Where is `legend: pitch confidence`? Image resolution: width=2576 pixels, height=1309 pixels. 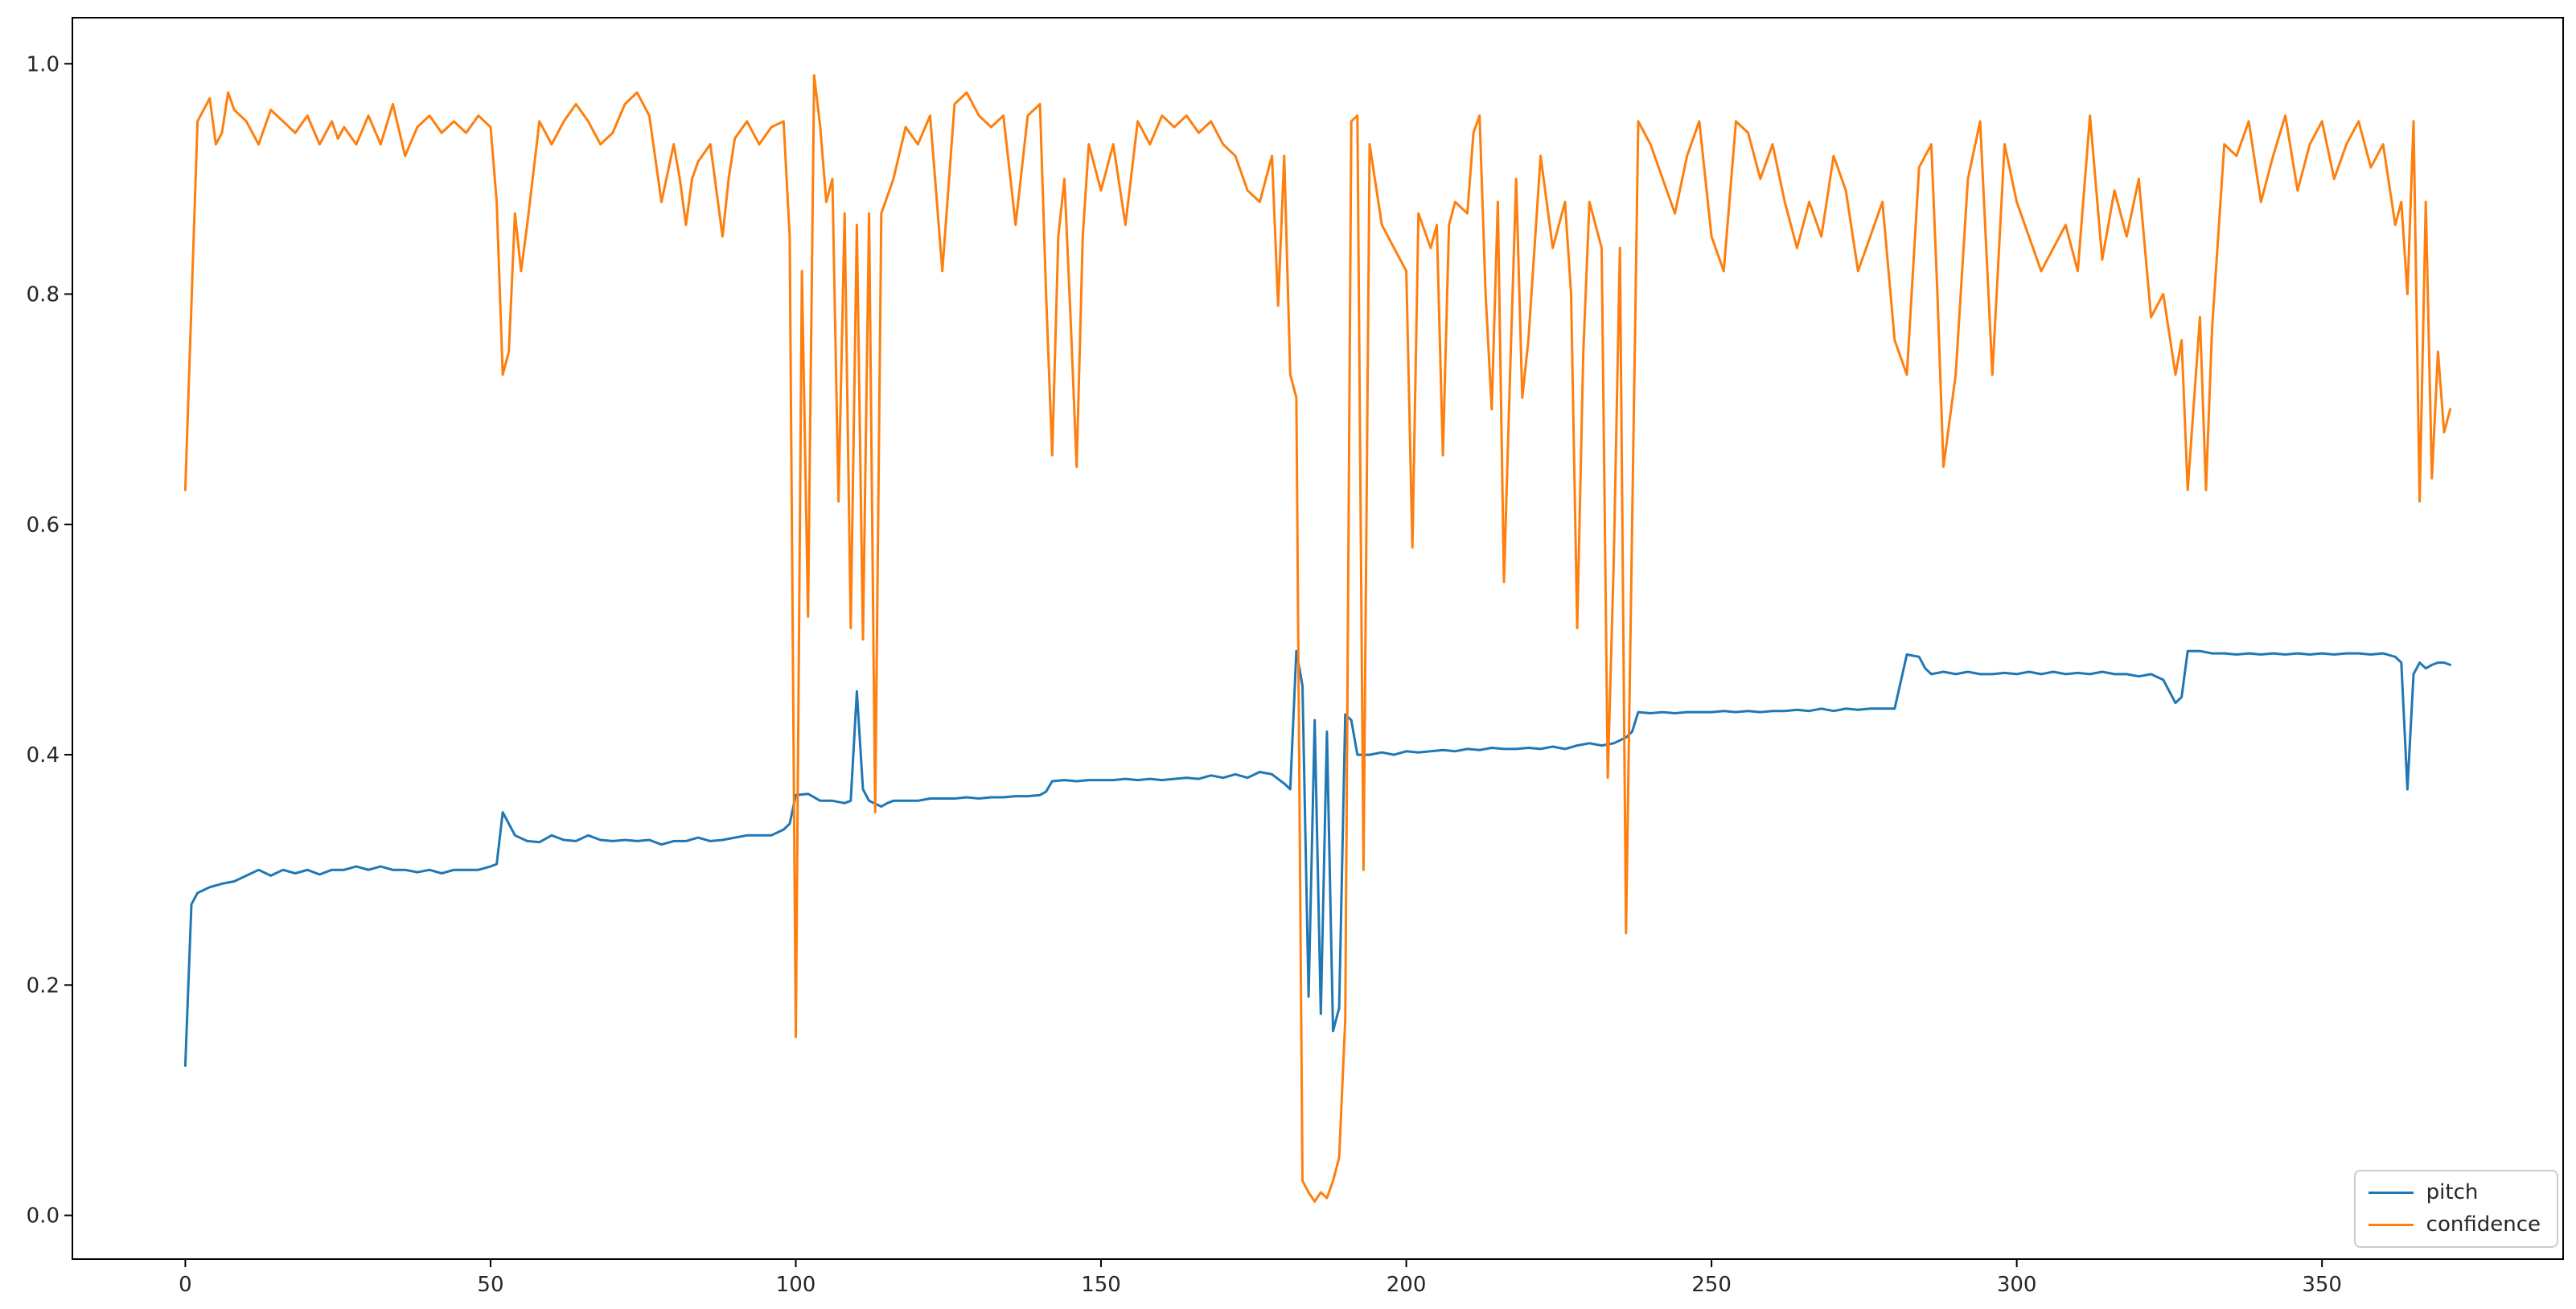 legend: pitch confidence is located at coordinates (2455, 1208).